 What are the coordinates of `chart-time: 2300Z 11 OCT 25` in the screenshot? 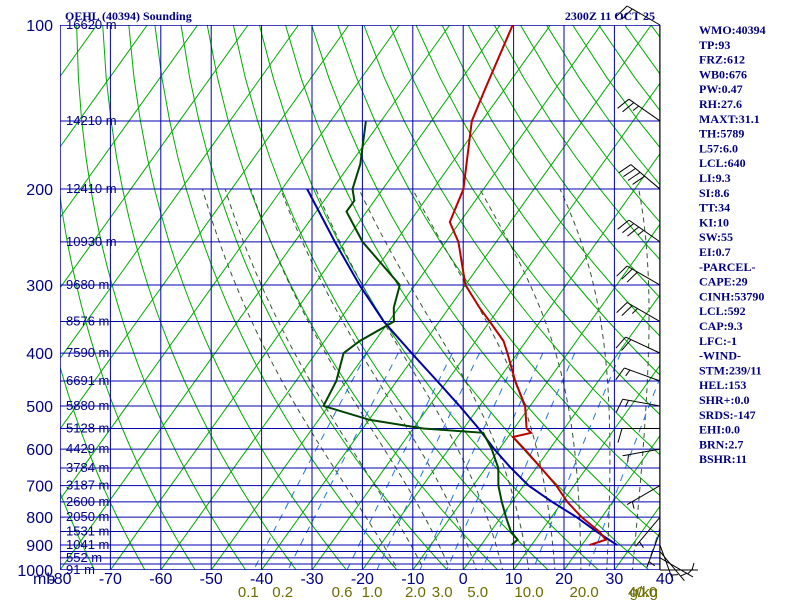 It's located at (610, 16).